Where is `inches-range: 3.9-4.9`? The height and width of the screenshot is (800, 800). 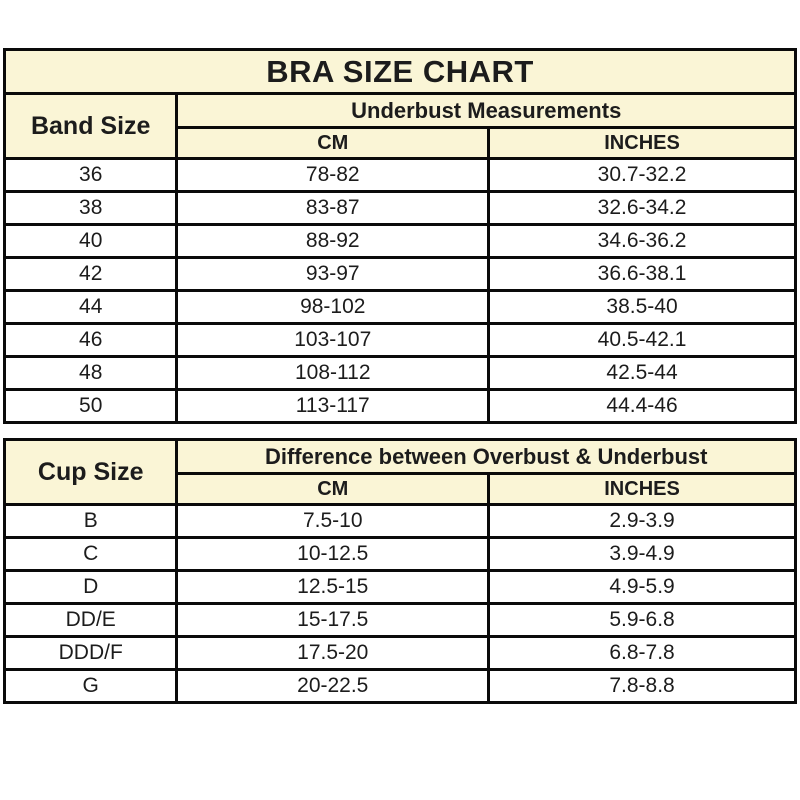
inches-range: 3.9-4.9 is located at coordinates (642, 554).